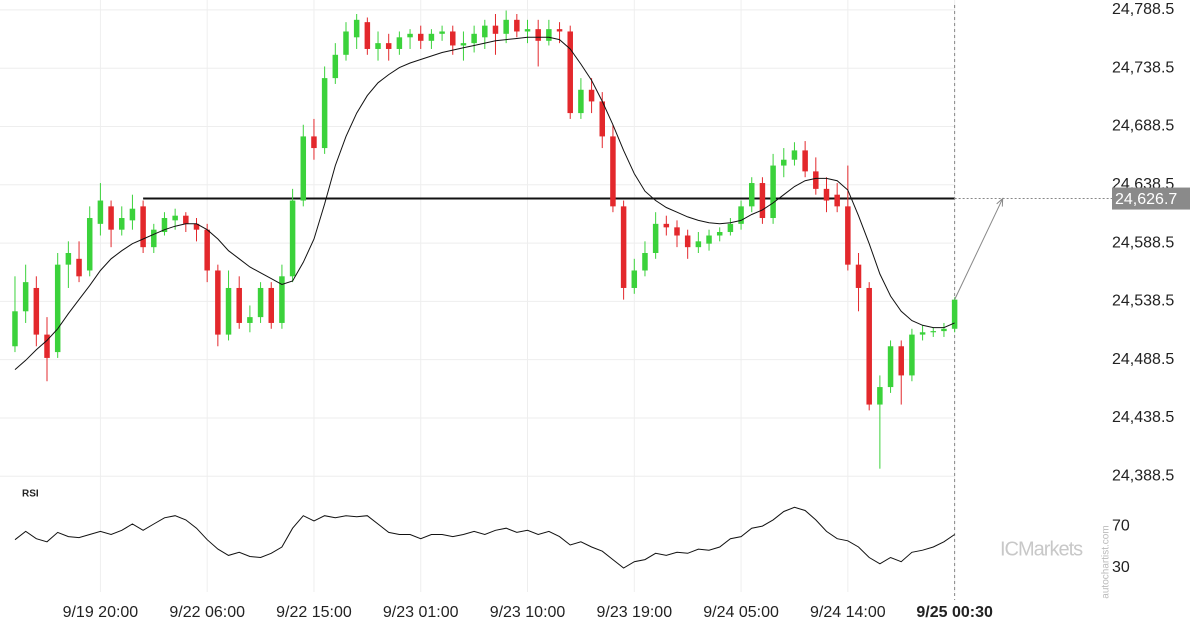 This screenshot has width=1200, height=630. What do you see at coordinates (634, 612) in the screenshot?
I see `x-tick-label: 9/23 19:00` at bounding box center [634, 612].